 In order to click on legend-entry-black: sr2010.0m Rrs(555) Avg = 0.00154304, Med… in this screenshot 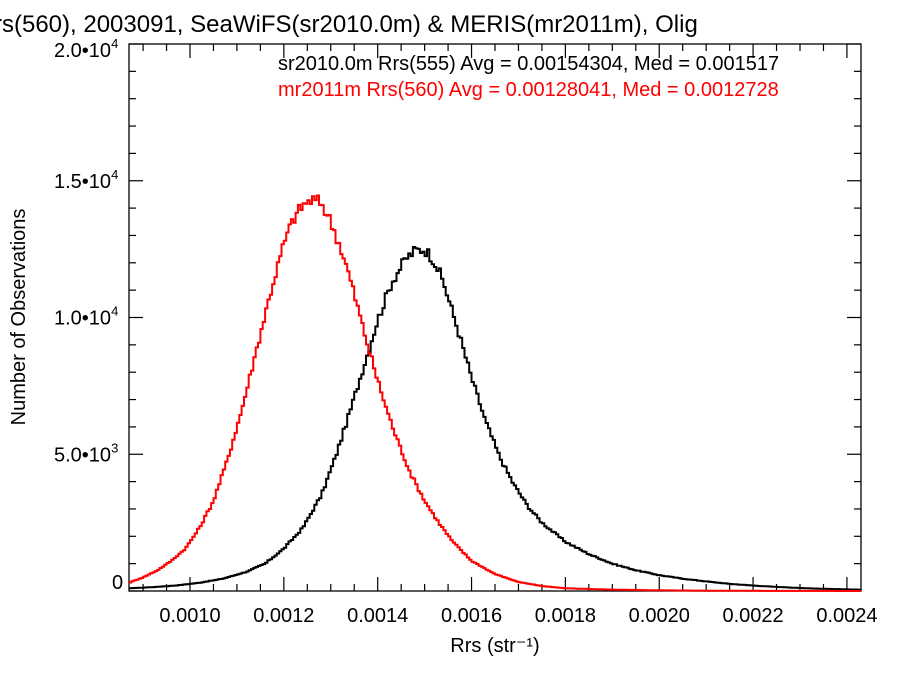, I will do `click(528, 64)`.